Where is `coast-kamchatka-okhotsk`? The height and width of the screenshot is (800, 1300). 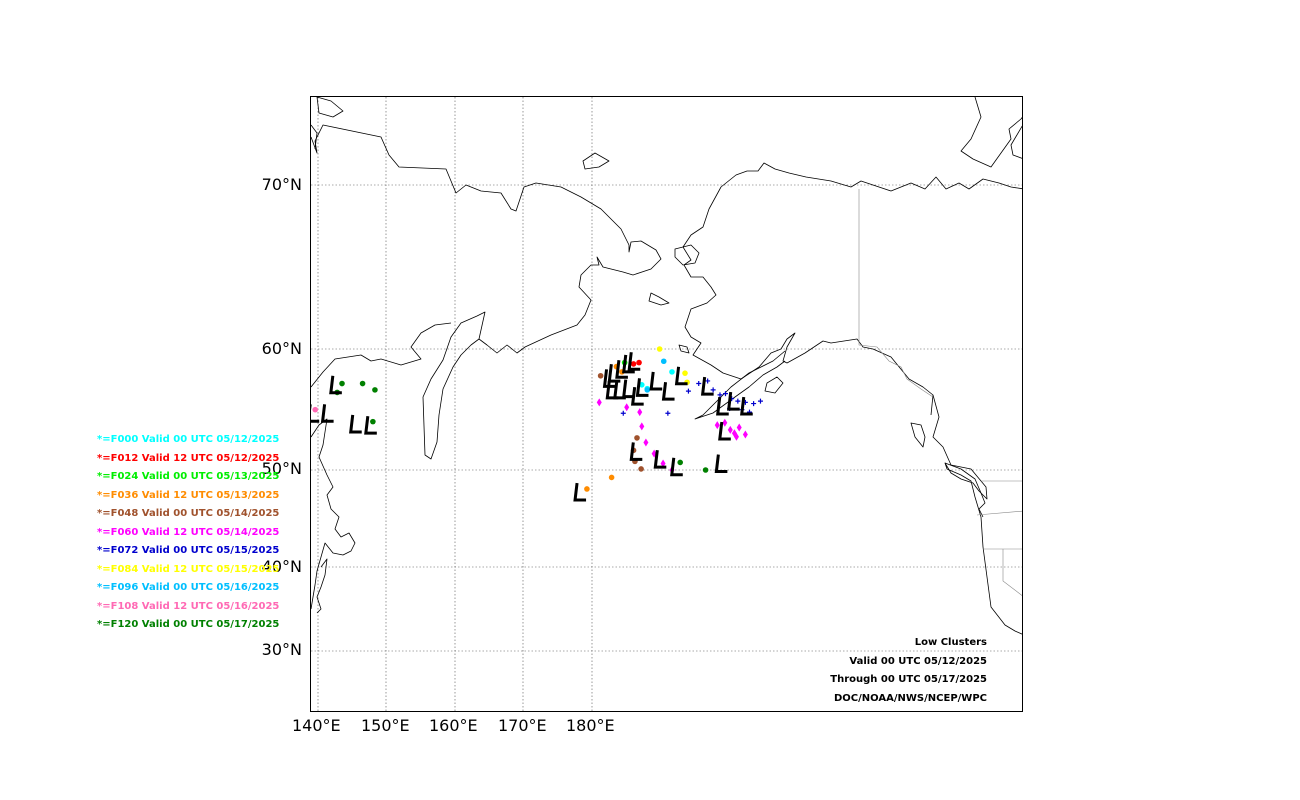 coast-kamchatka-okhotsk is located at coordinates (381, 355).